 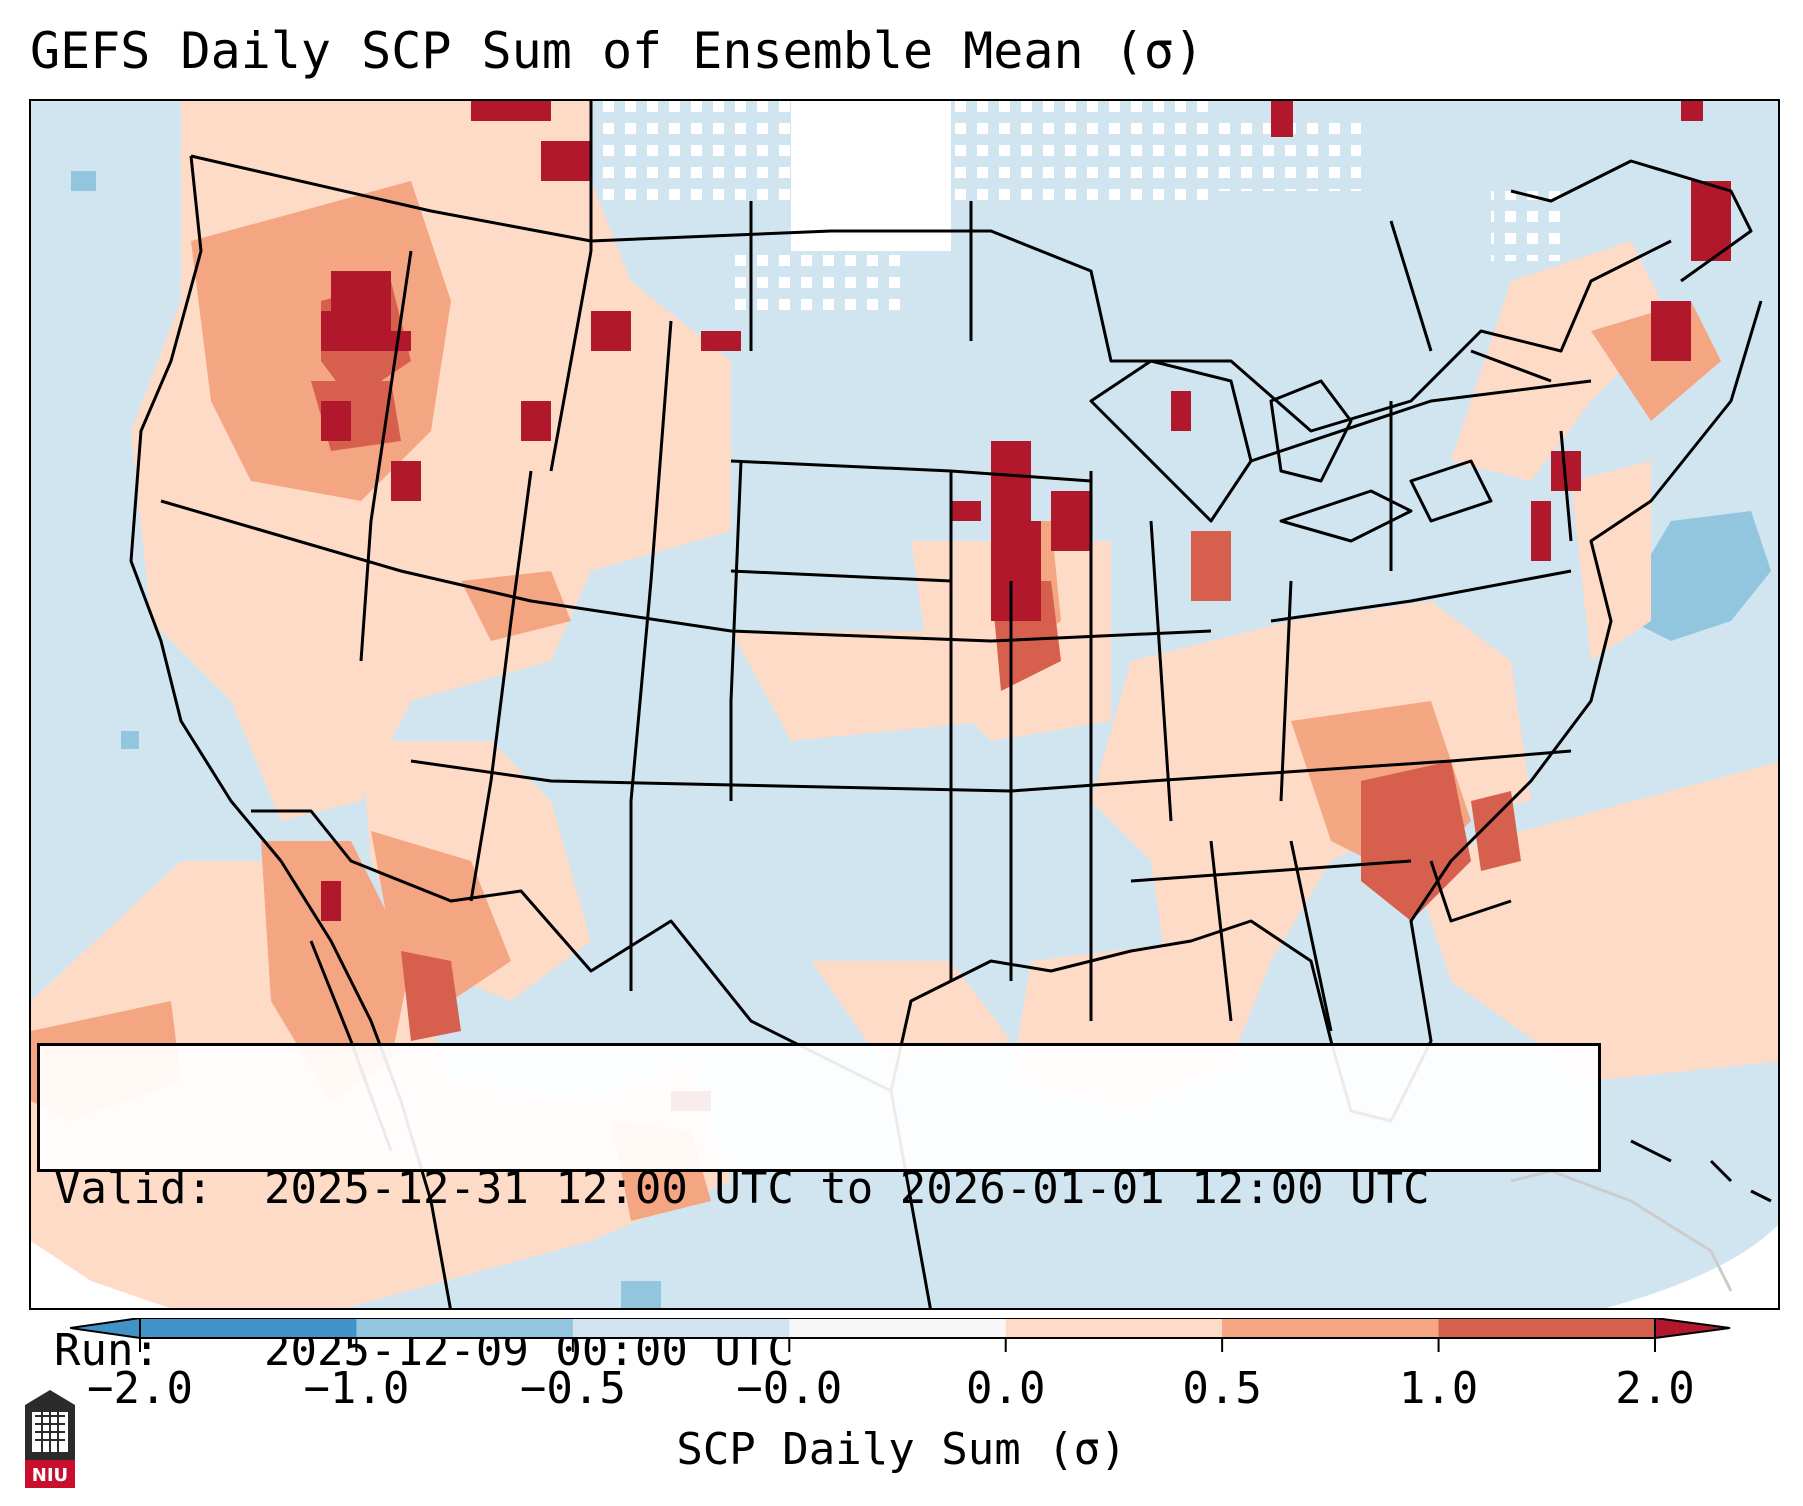 I want to click on colorbar-tick-label: 1.0, so click(x=1438, y=1388).